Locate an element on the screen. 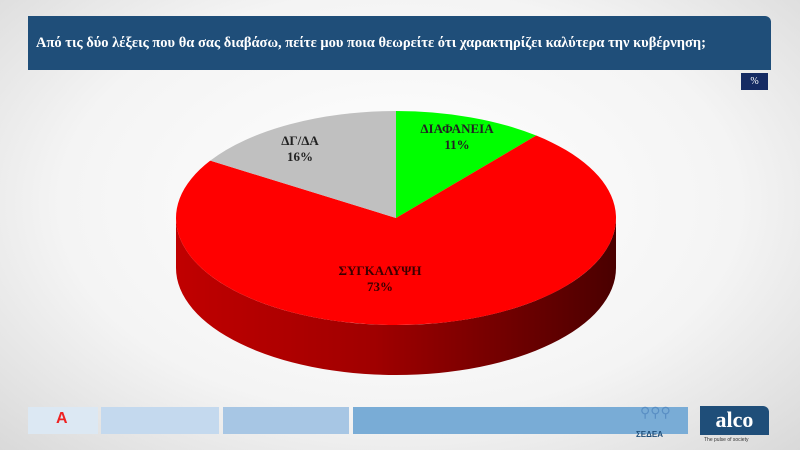  unit-badge: % is located at coordinates (754, 81).